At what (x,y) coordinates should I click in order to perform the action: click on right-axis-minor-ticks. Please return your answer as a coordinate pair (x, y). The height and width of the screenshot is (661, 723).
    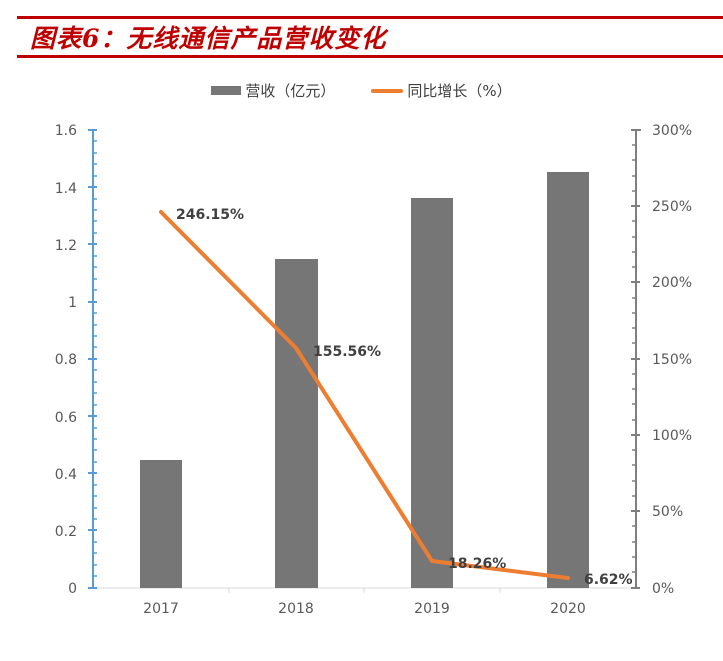
    Looking at the image, I should click on (634, 358).